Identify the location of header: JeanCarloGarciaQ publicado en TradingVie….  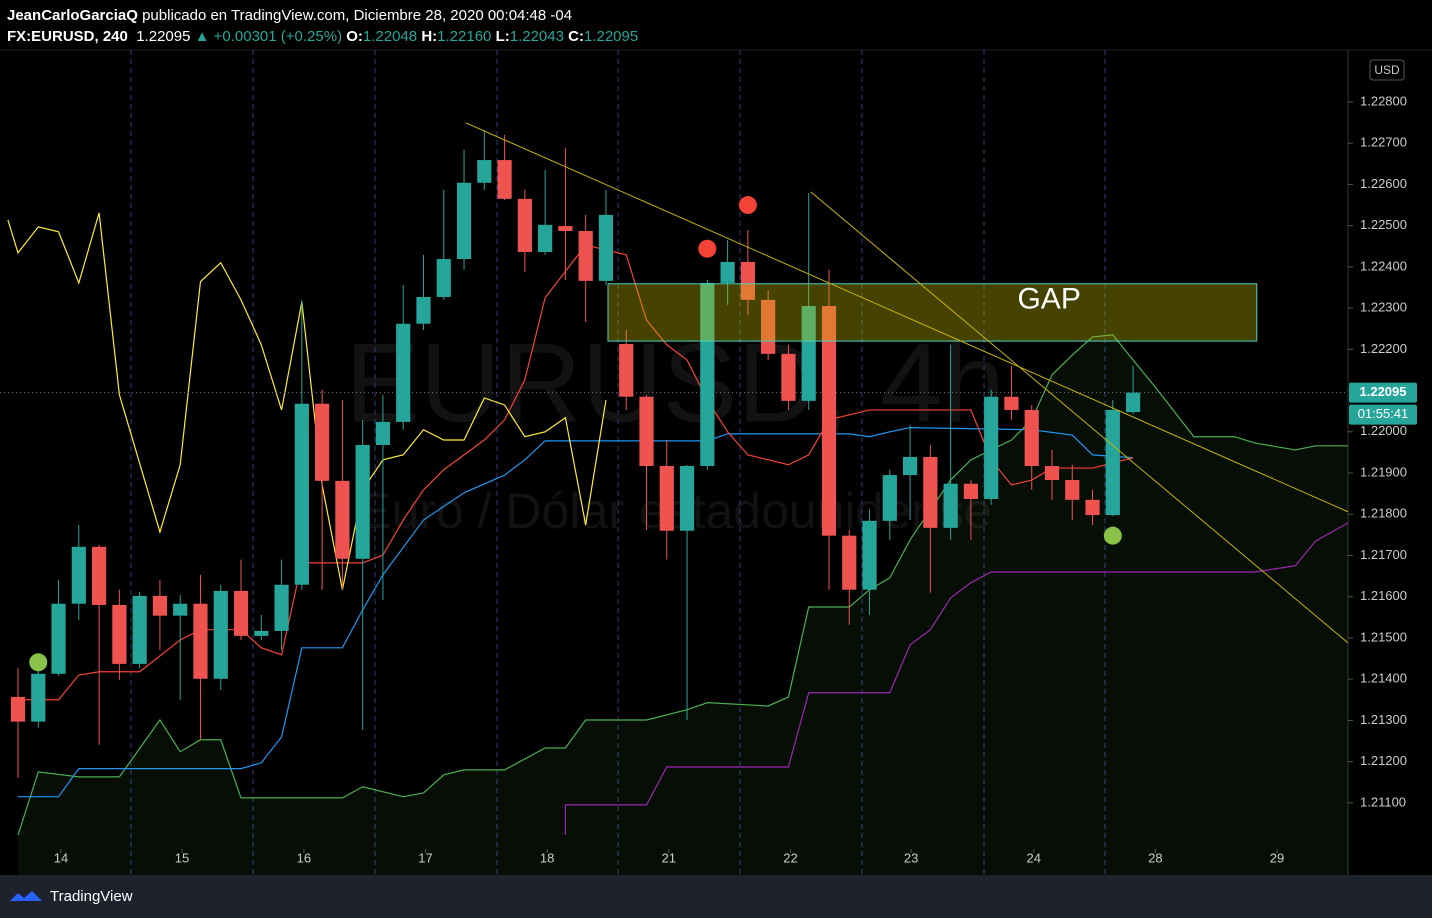
(322, 26).